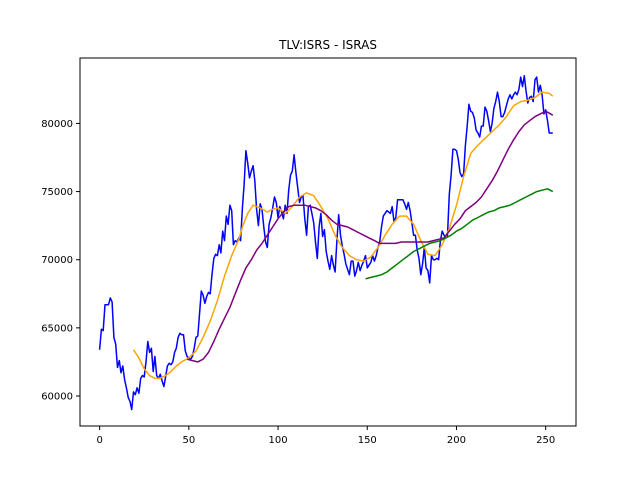 The image size is (640, 480). Describe the element at coordinates (327, 45) in the screenshot. I see `chart-title: TLV:ISRS - ISRAS` at that location.